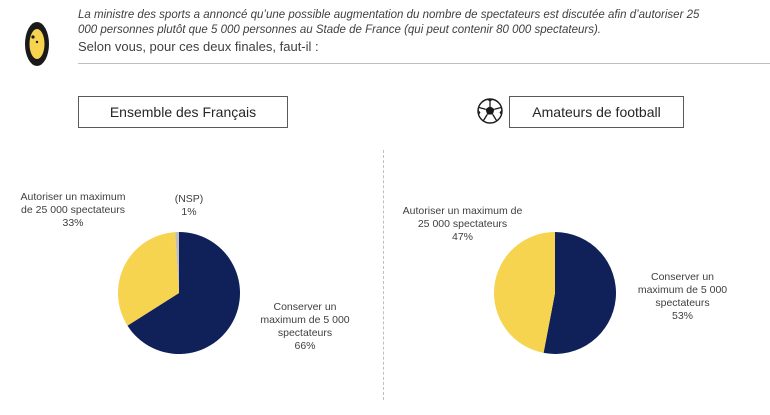 The width and height of the screenshot is (770, 415). Describe the element at coordinates (305, 346) in the screenshot. I see `slice-value-label: 66%` at that location.